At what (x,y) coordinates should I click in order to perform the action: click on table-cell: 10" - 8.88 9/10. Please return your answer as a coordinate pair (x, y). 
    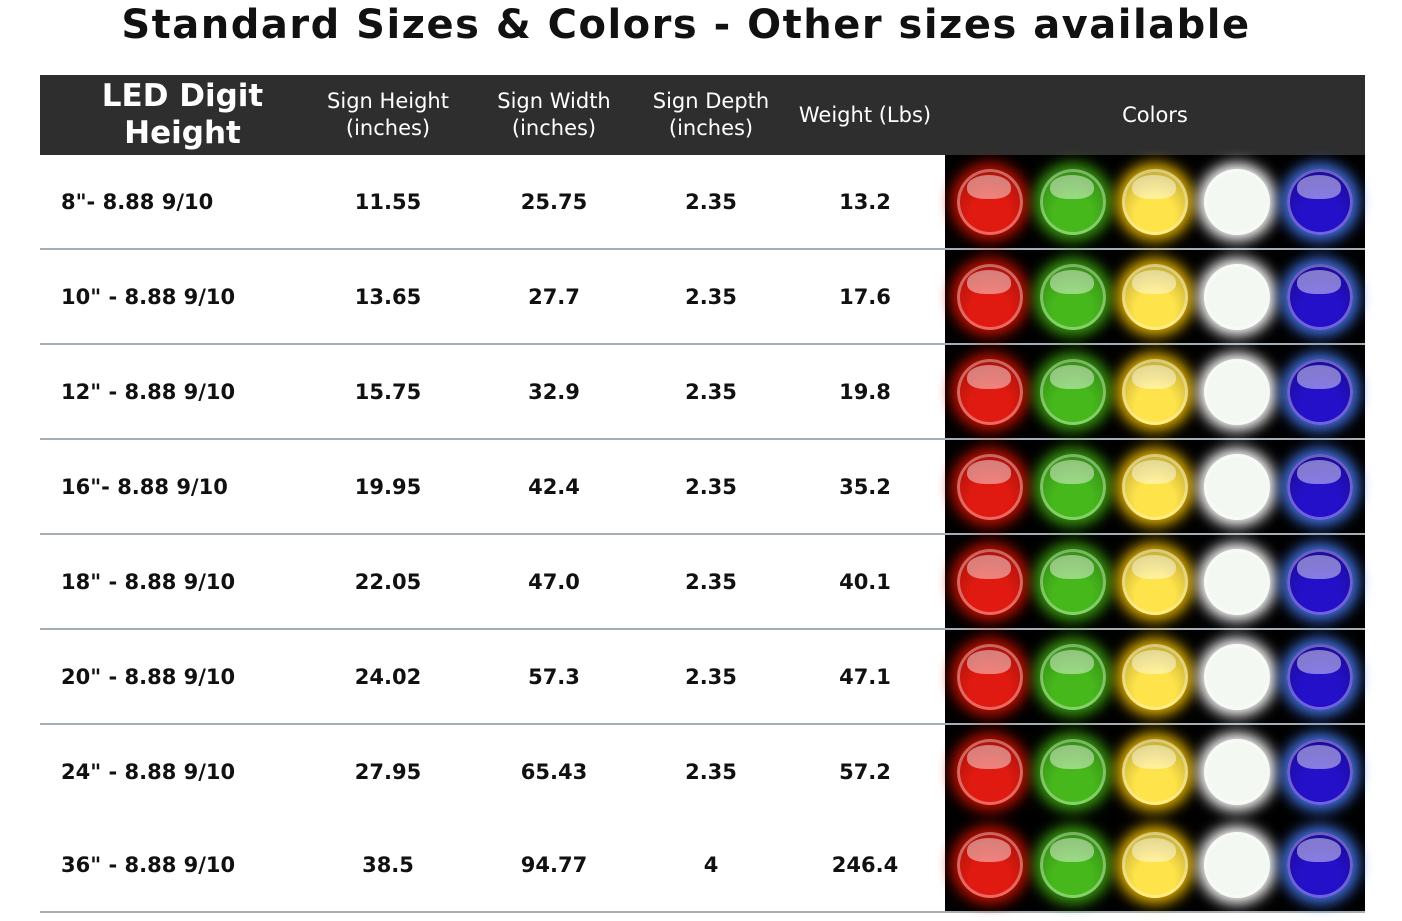
    Looking at the image, I should click on (172, 297).